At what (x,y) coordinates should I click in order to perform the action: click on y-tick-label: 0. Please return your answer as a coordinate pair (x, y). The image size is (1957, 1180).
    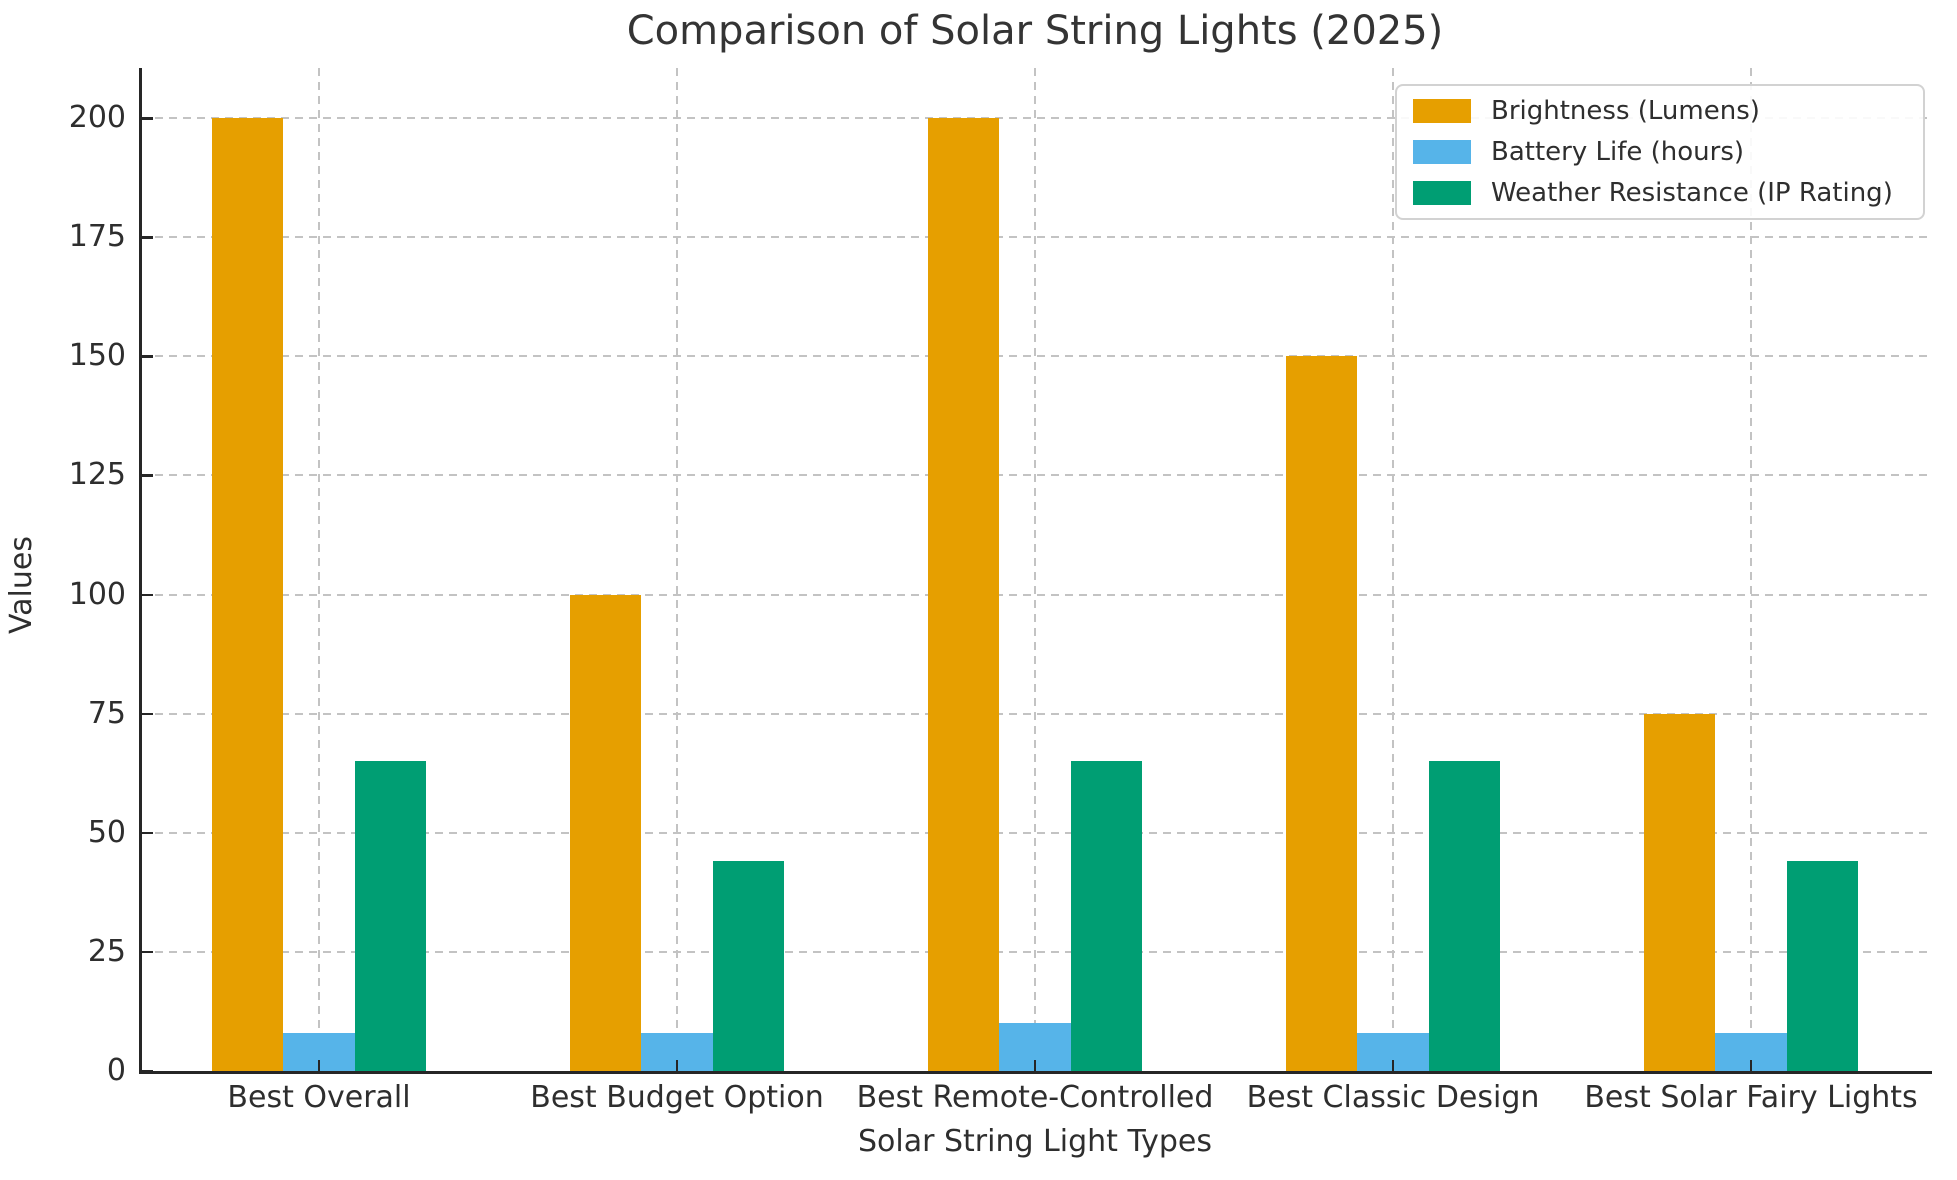
    Looking at the image, I should click on (116, 1070).